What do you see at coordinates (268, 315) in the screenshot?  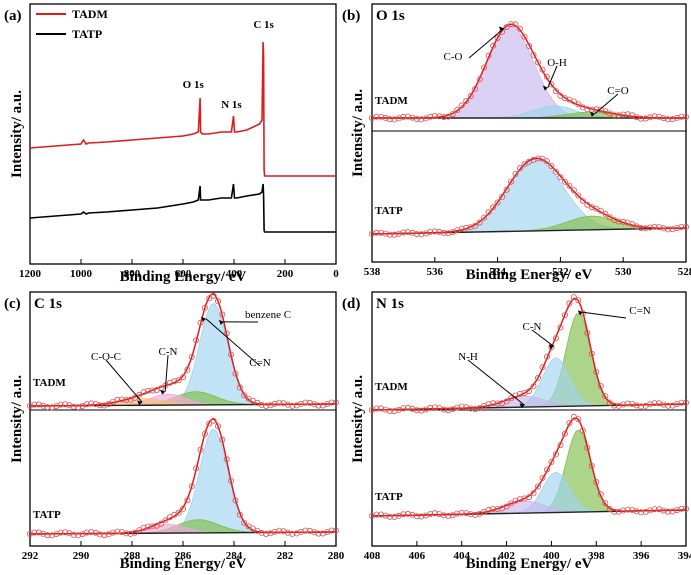 I see `peak-label: benzene C` at bounding box center [268, 315].